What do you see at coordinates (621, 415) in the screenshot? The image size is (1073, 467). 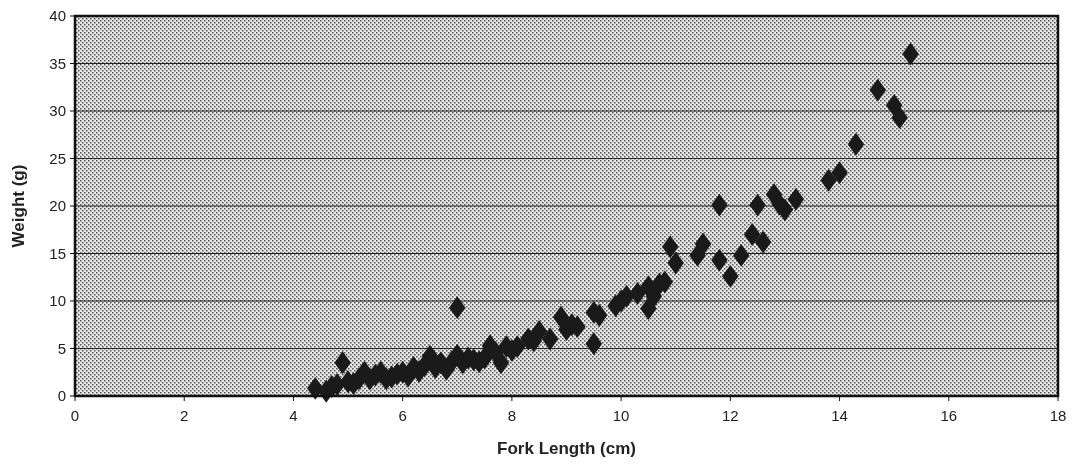 I see `x-tick-label: 10` at bounding box center [621, 415].